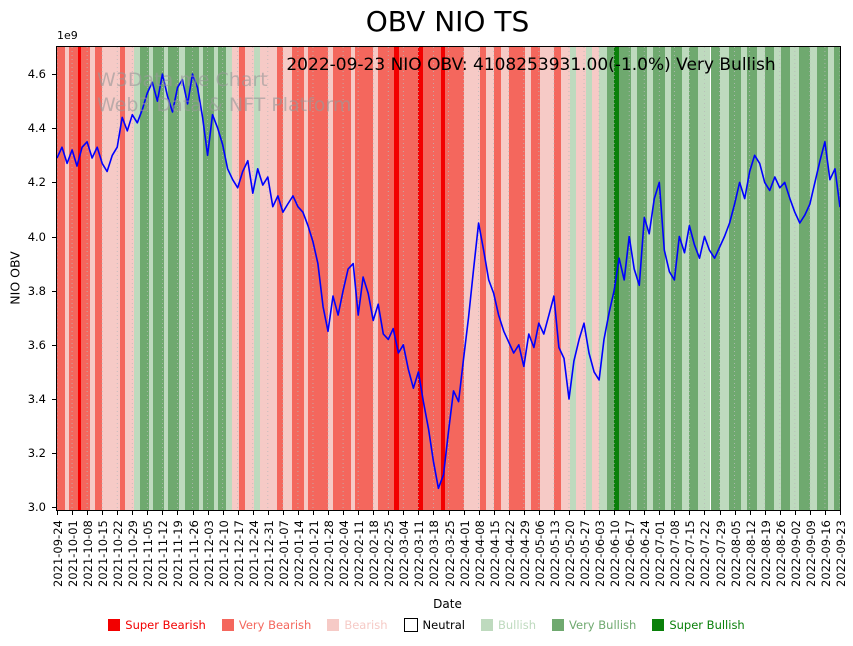 The image size is (853, 646). I want to click on x-tick-label: 2021-10-15, so click(103, 553).